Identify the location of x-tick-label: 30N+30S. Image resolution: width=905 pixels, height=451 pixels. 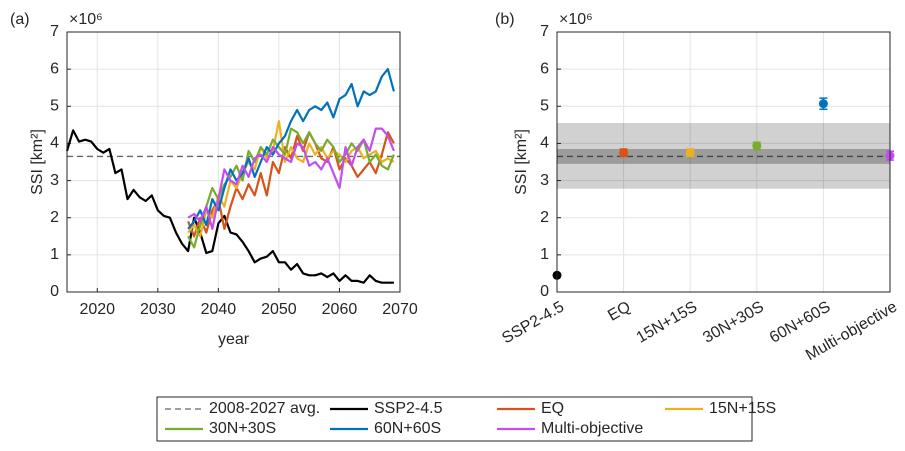
(733, 322).